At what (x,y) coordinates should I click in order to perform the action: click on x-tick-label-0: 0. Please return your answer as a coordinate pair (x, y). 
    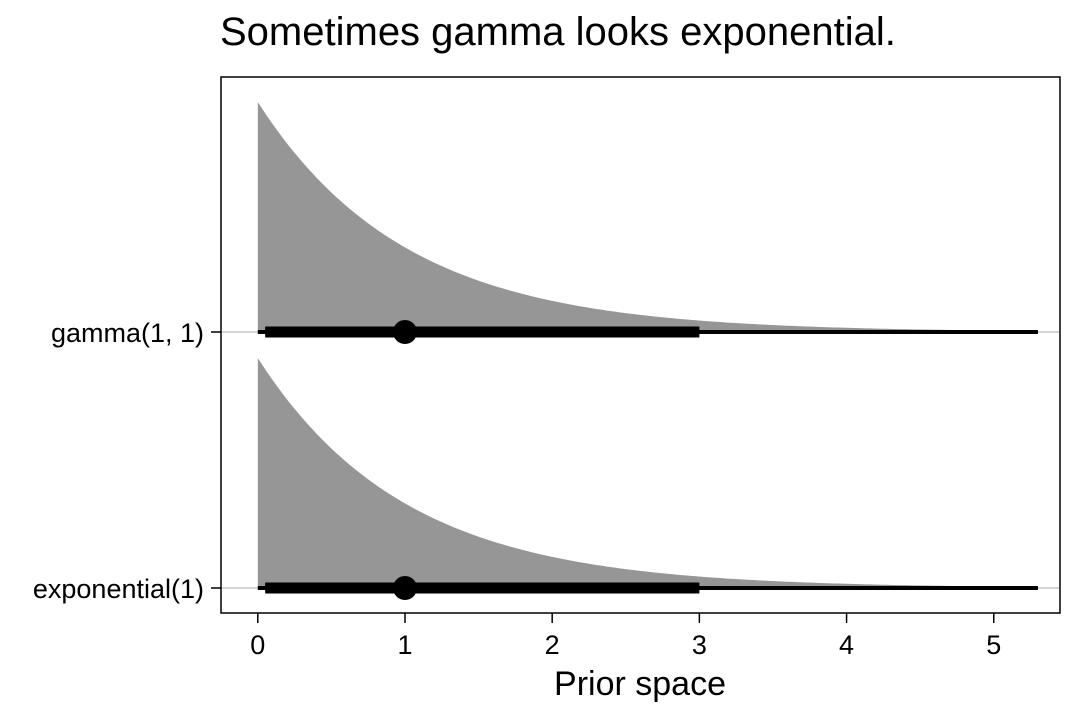
    Looking at the image, I should click on (257, 645).